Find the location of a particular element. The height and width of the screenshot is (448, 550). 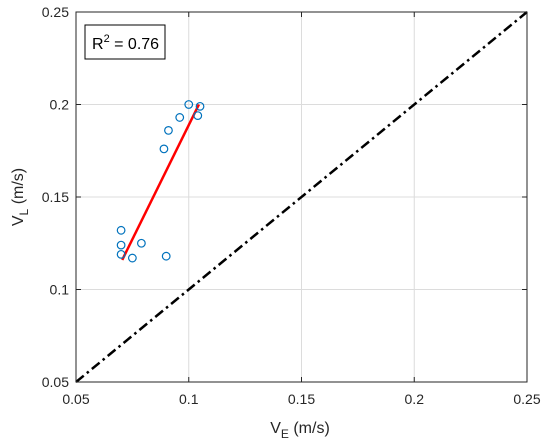

r-squared-annotation: R2 = 0.76 is located at coordinates (125, 42).